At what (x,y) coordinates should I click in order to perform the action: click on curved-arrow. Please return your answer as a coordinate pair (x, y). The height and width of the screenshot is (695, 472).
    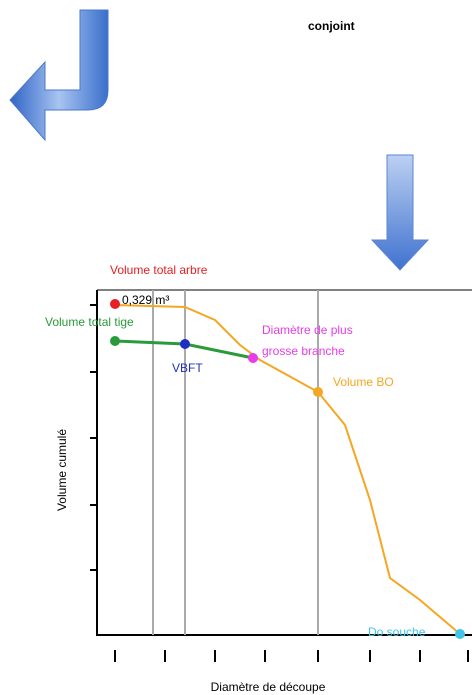
    Looking at the image, I should click on (59, 75).